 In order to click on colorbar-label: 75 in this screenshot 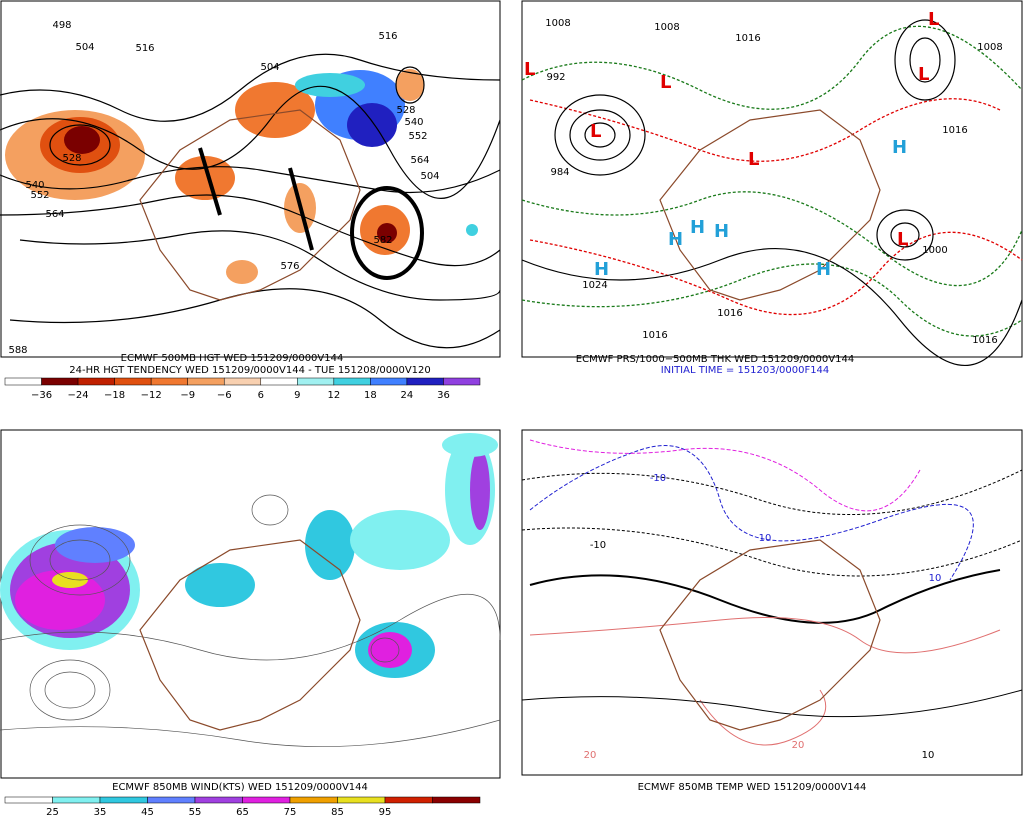, I will do `click(290, 812)`.